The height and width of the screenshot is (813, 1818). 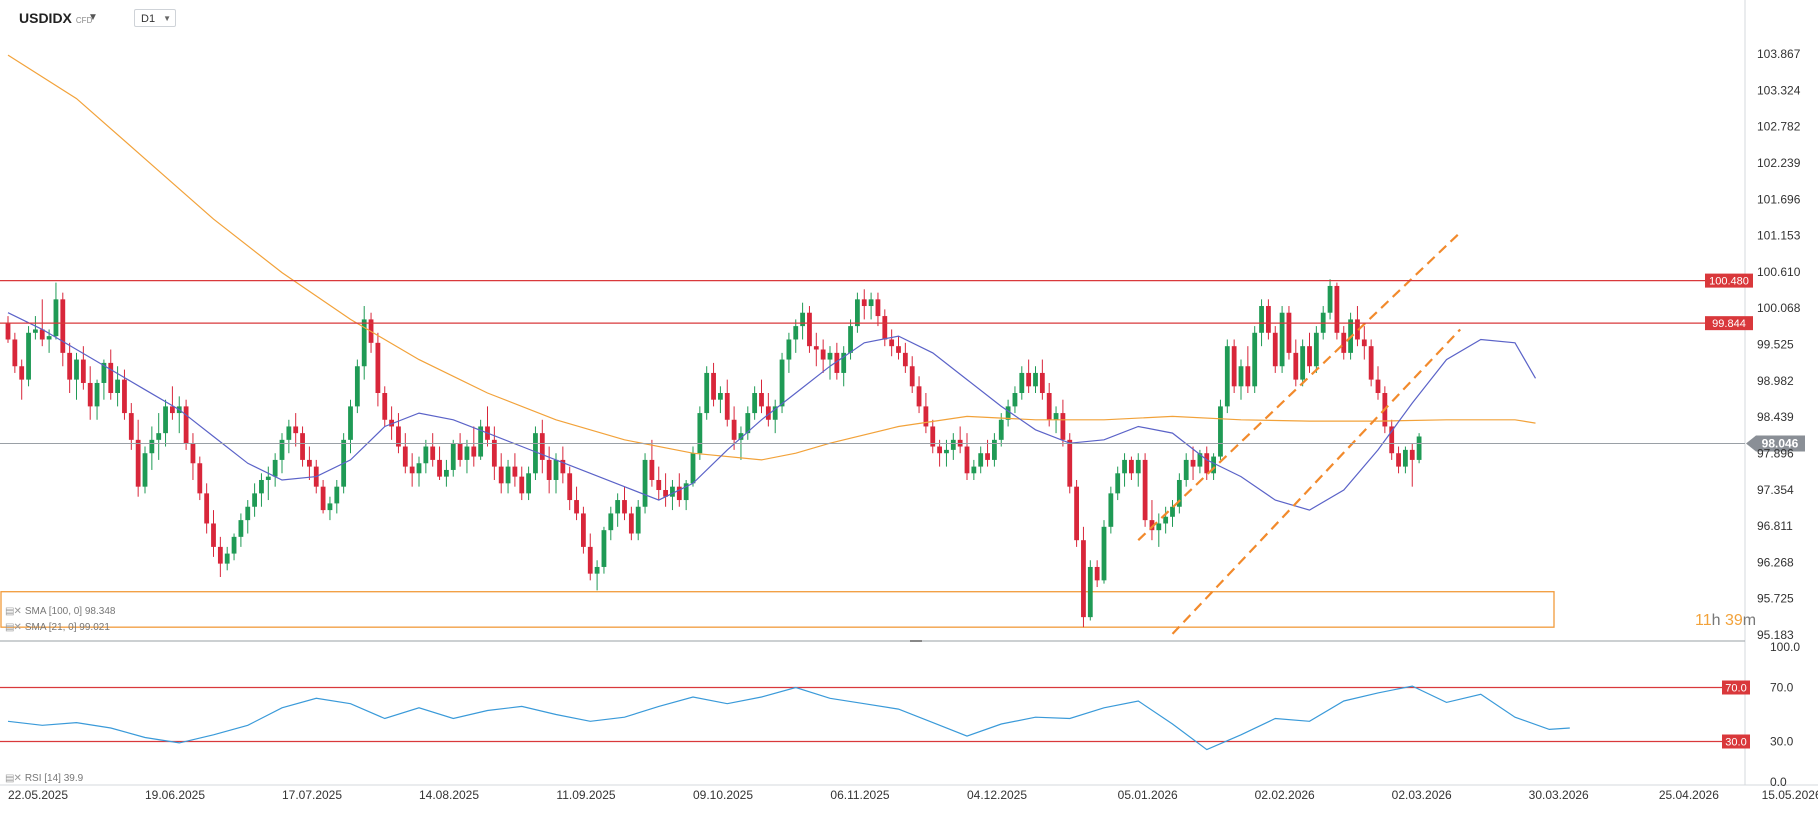 I want to click on price-axis-label: 100.068, so click(x=1779, y=308).